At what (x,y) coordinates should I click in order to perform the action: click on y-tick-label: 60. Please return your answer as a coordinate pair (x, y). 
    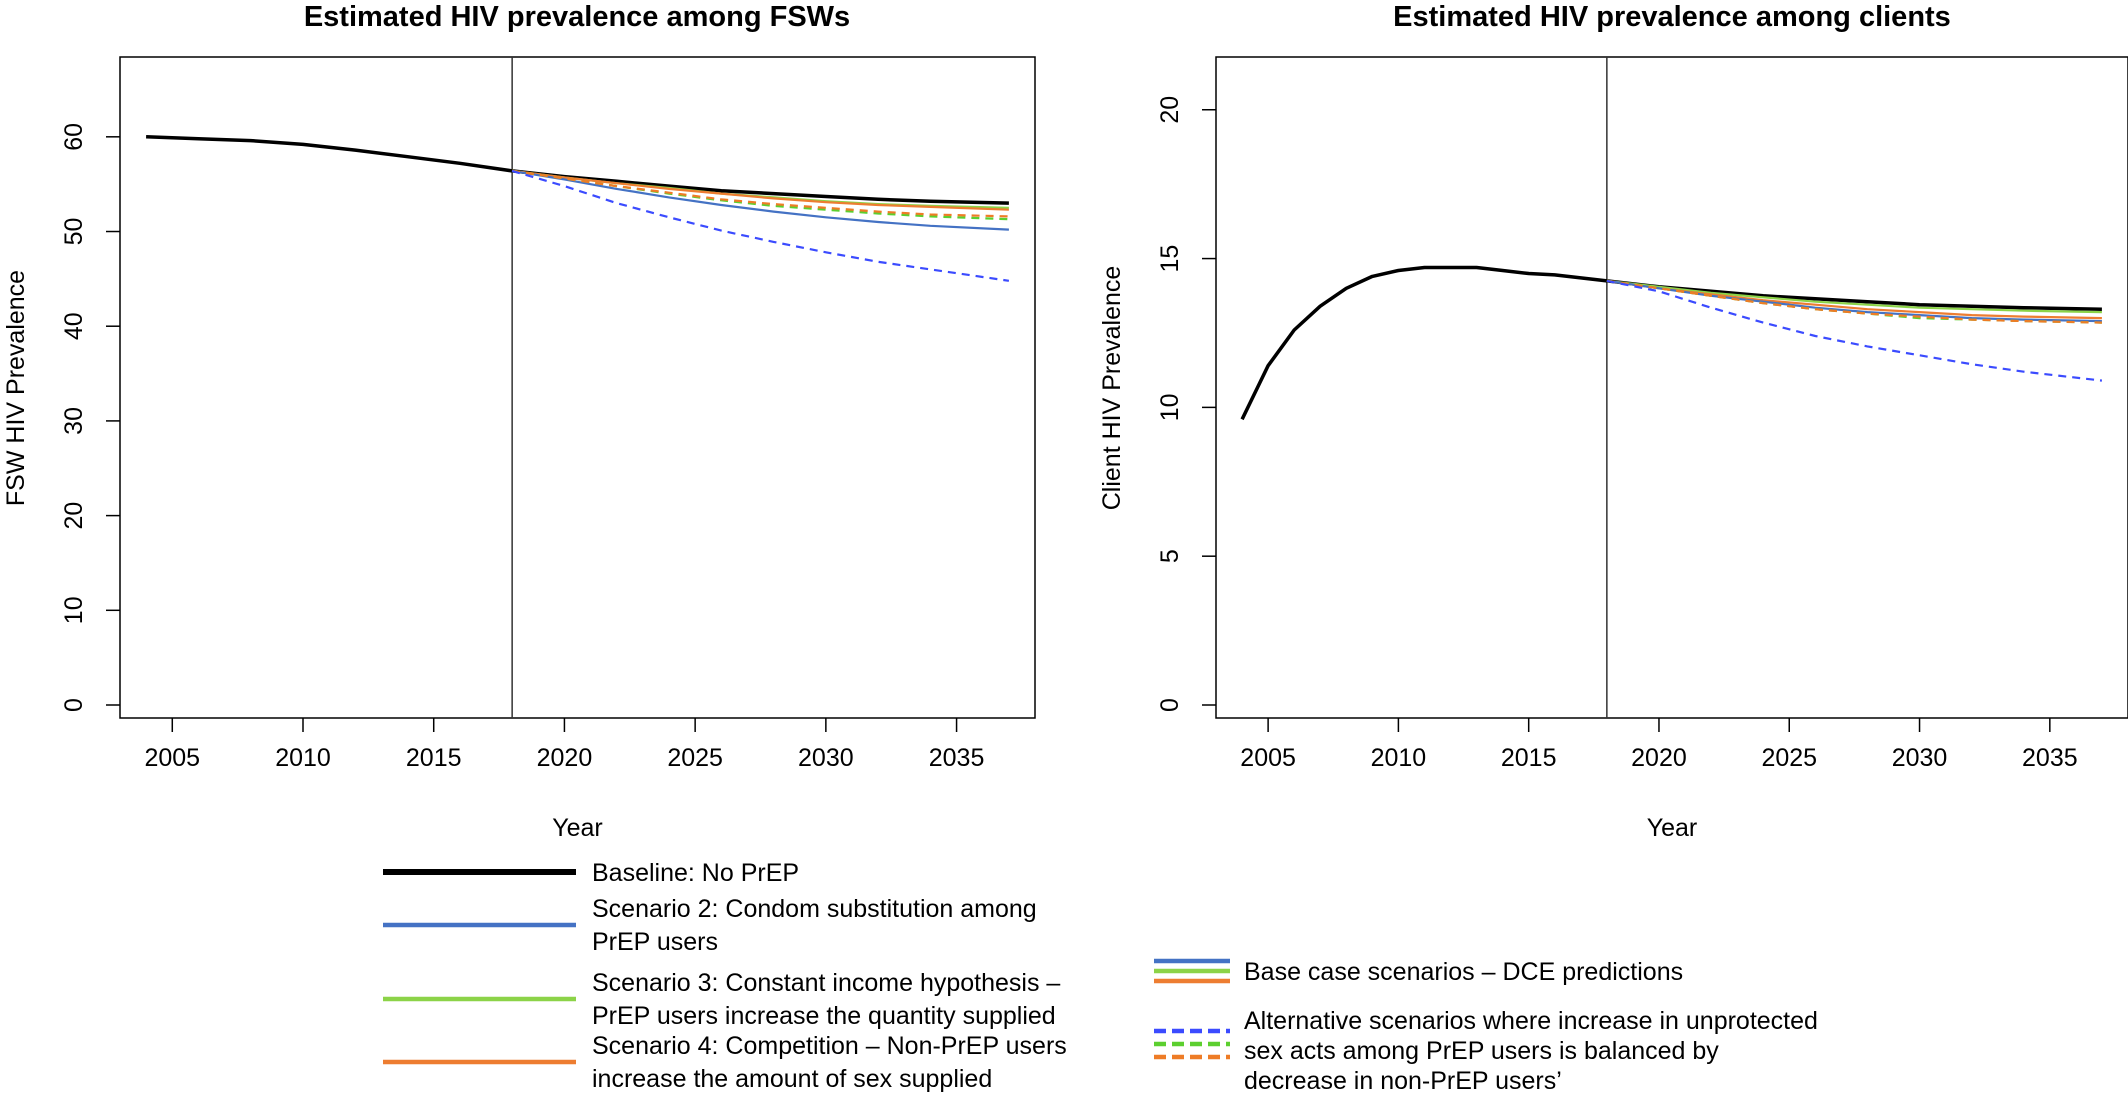
    Looking at the image, I should click on (74, 137).